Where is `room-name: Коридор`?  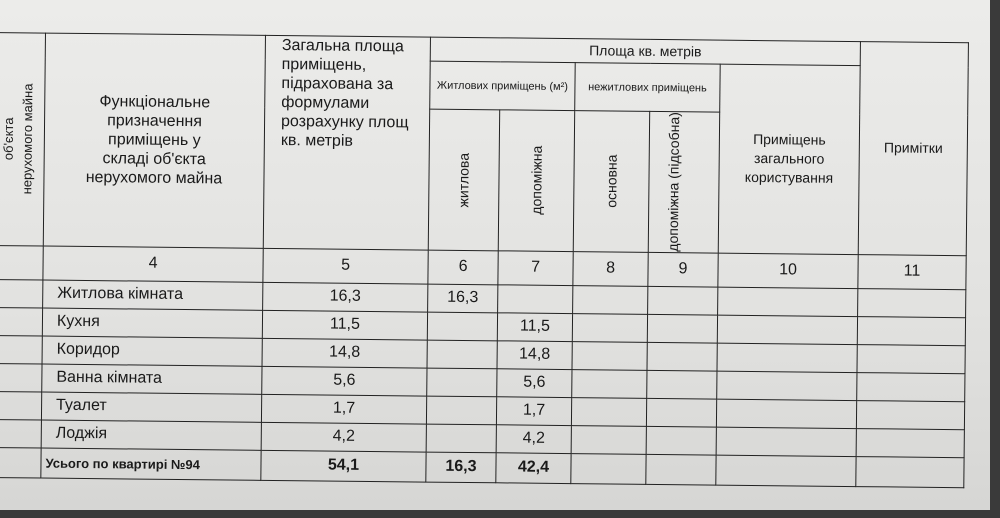
room-name: Коридор is located at coordinates (152, 350).